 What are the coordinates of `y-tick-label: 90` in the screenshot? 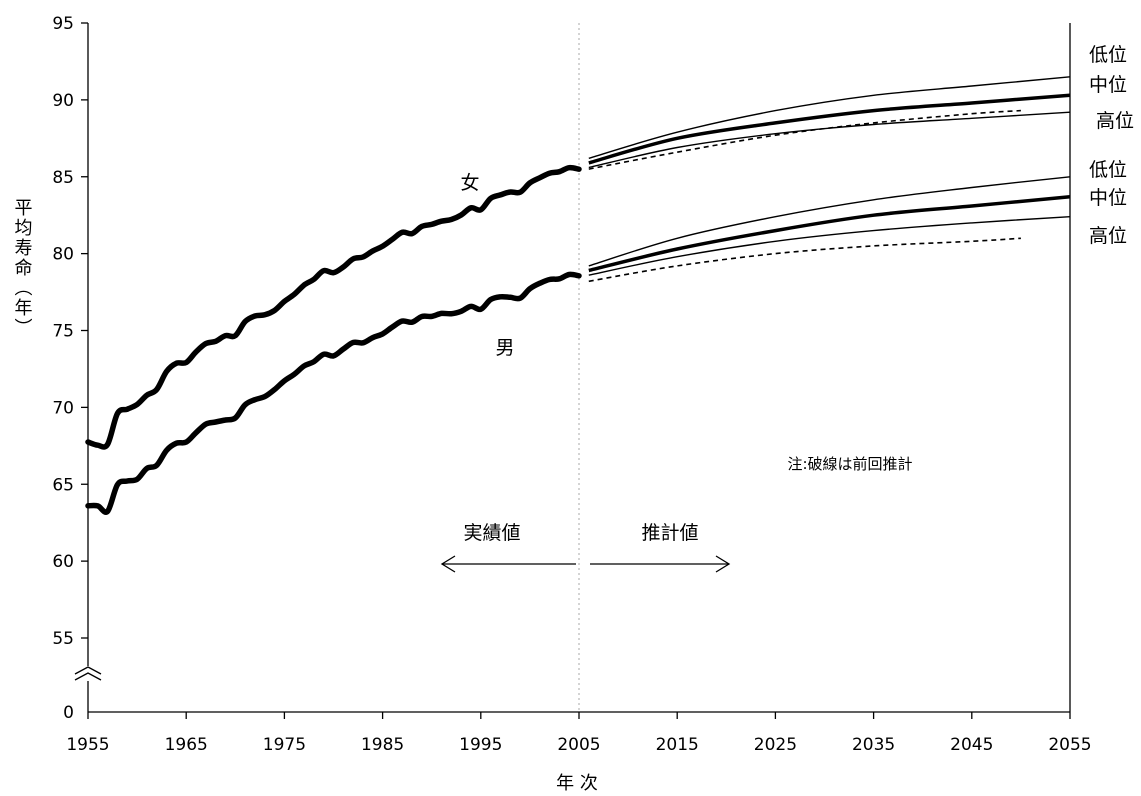 It's located at (63, 101).